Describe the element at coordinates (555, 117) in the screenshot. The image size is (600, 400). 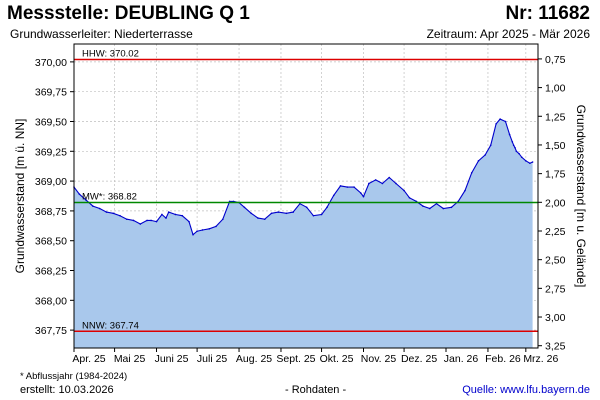
I see `y2-tick-label: 1,25` at that location.